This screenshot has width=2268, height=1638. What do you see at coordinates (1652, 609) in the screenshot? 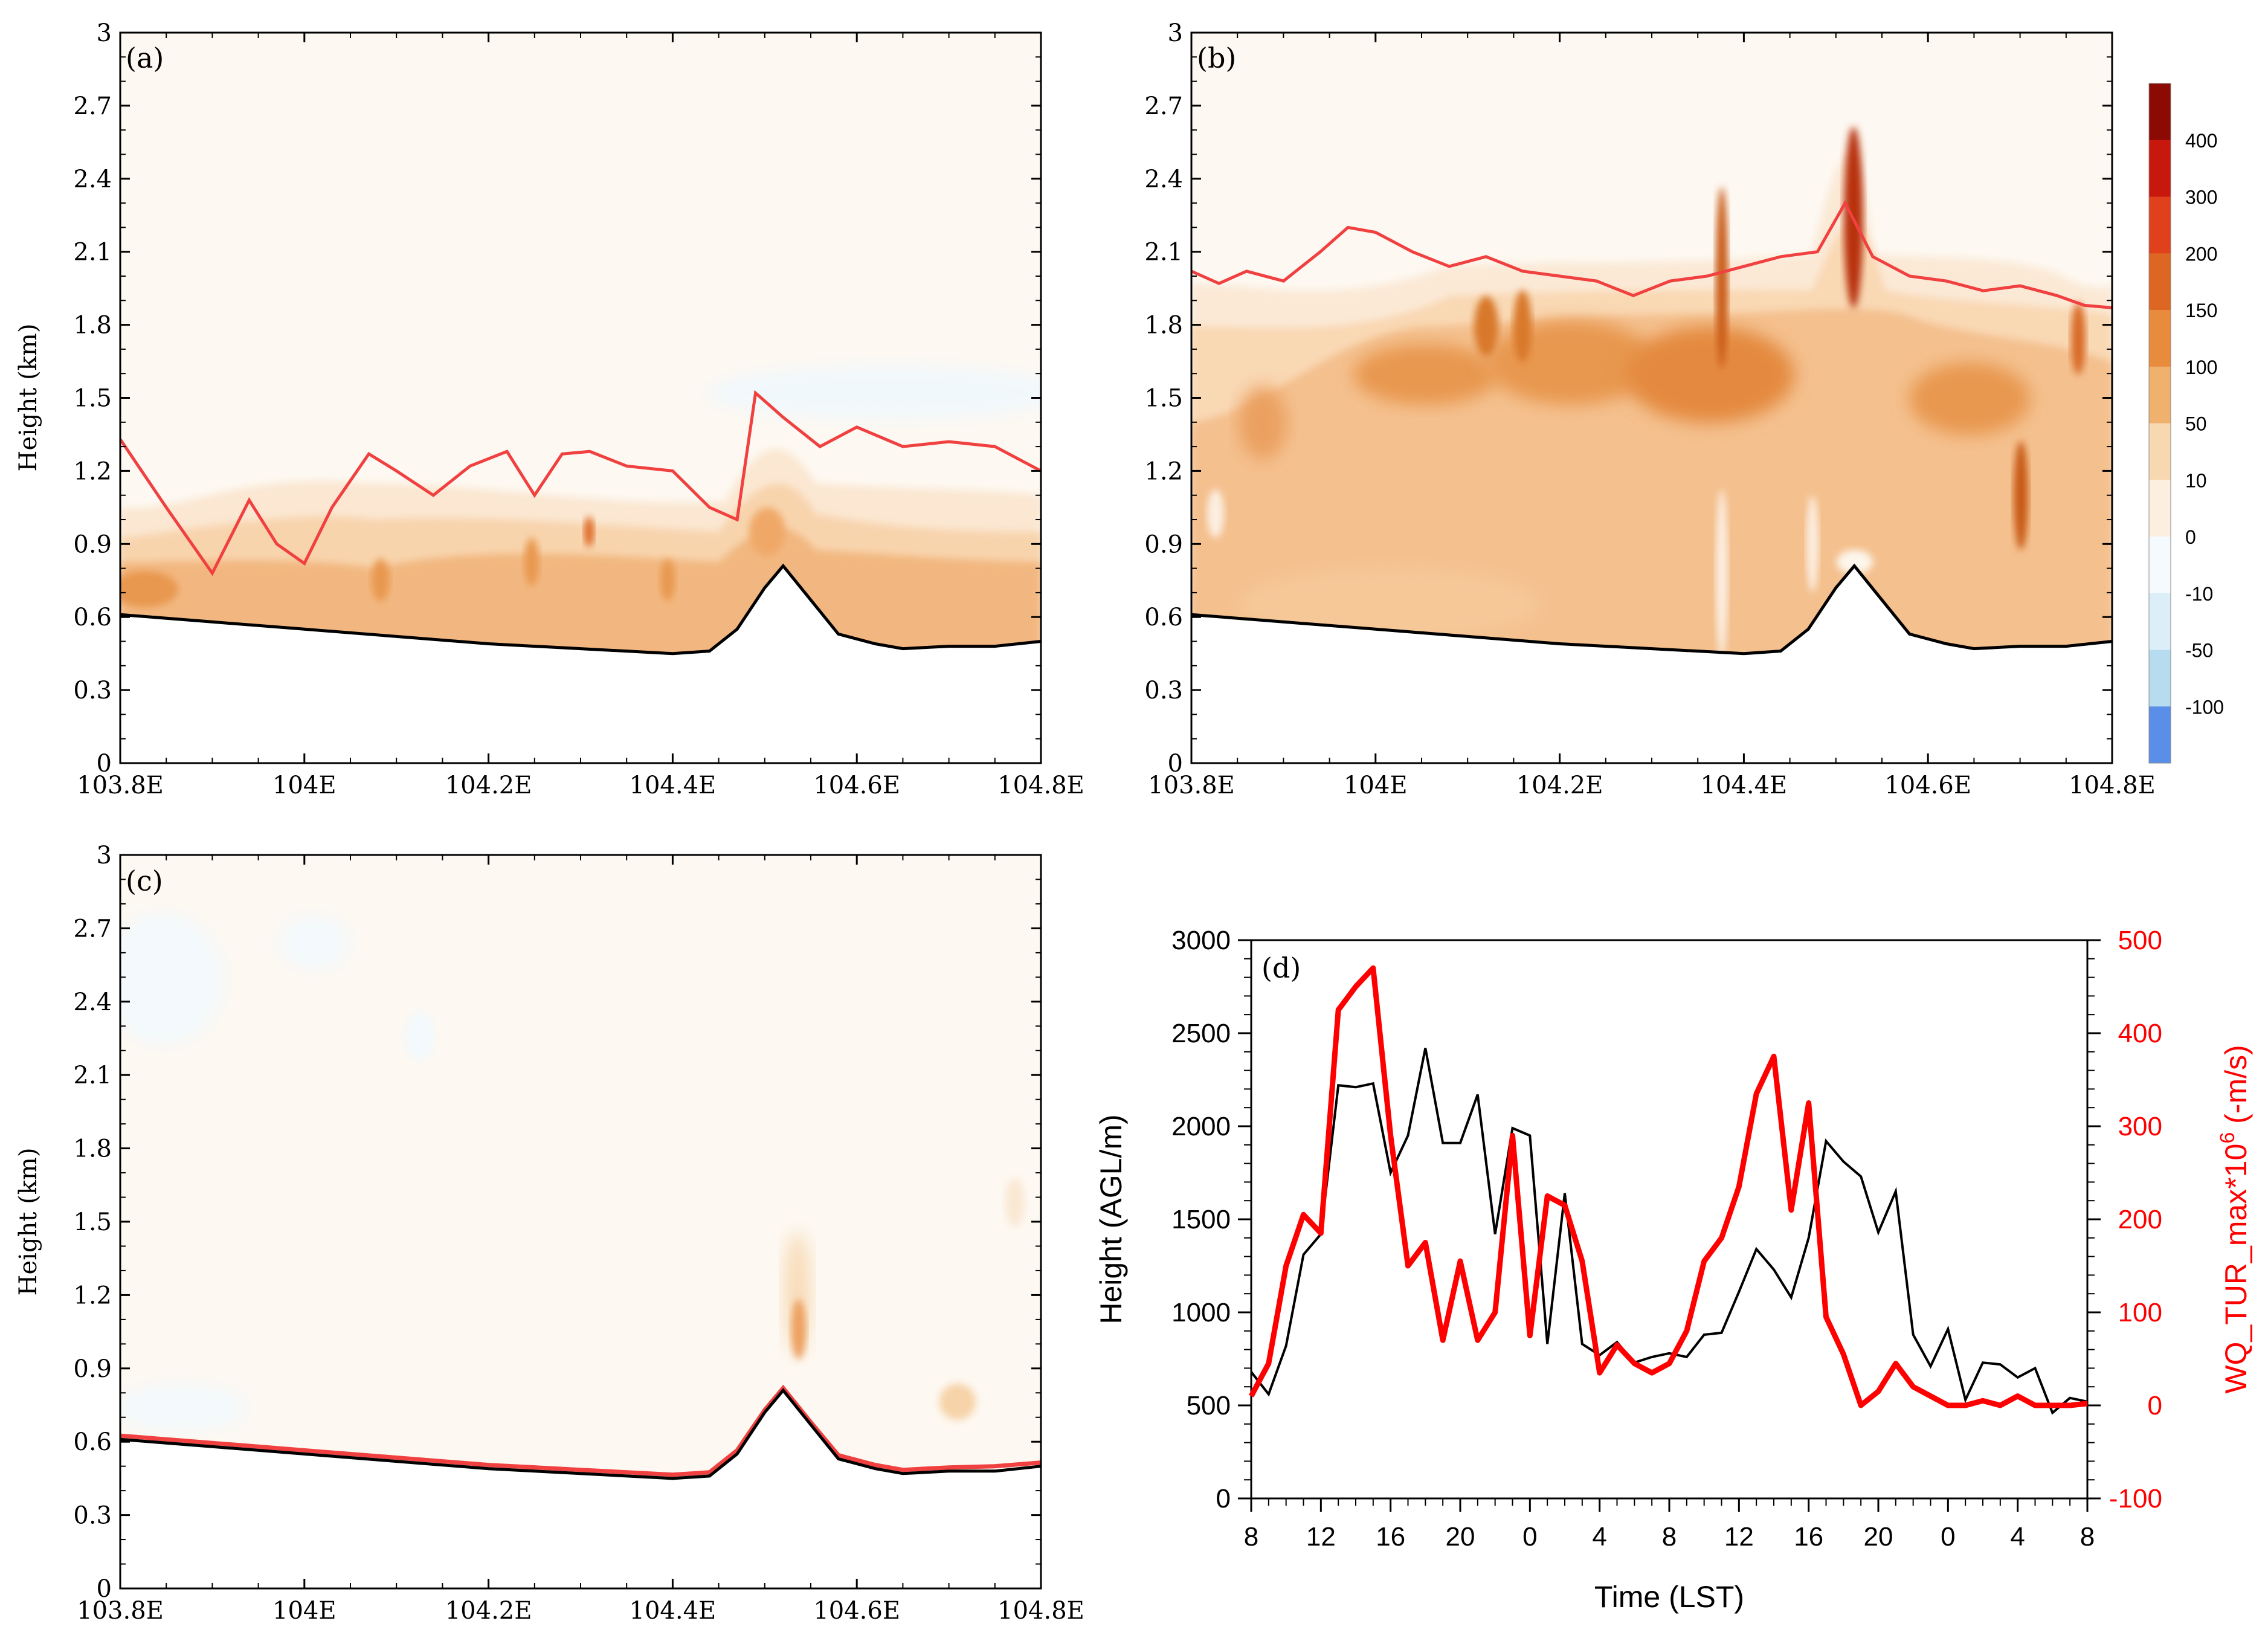
I see `panel-b-terrain-line` at bounding box center [1652, 609].